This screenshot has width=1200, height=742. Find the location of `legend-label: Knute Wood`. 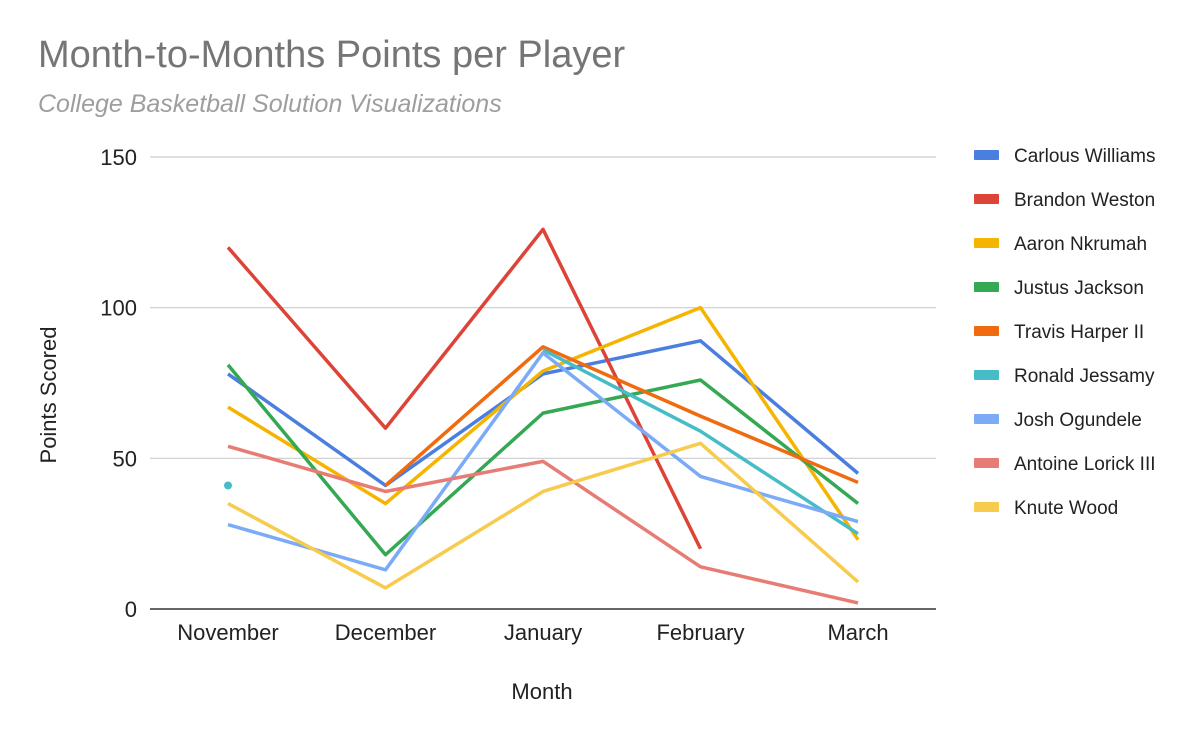

legend-label: Knute Wood is located at coordinates (1066, 508).